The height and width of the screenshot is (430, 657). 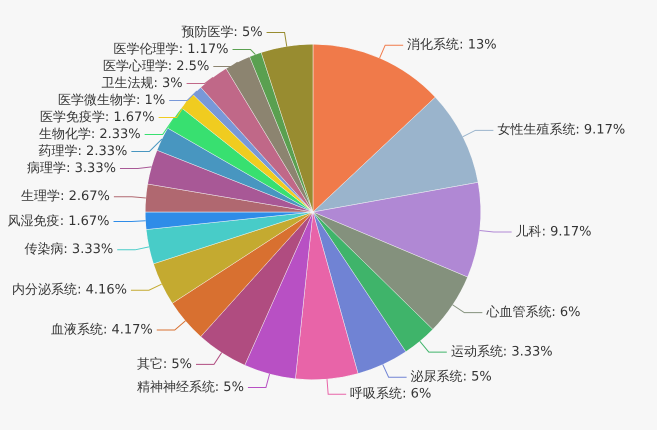 I want to click on slice-label: 内分泌系统: 4.16%, so click(x=69, y=290).